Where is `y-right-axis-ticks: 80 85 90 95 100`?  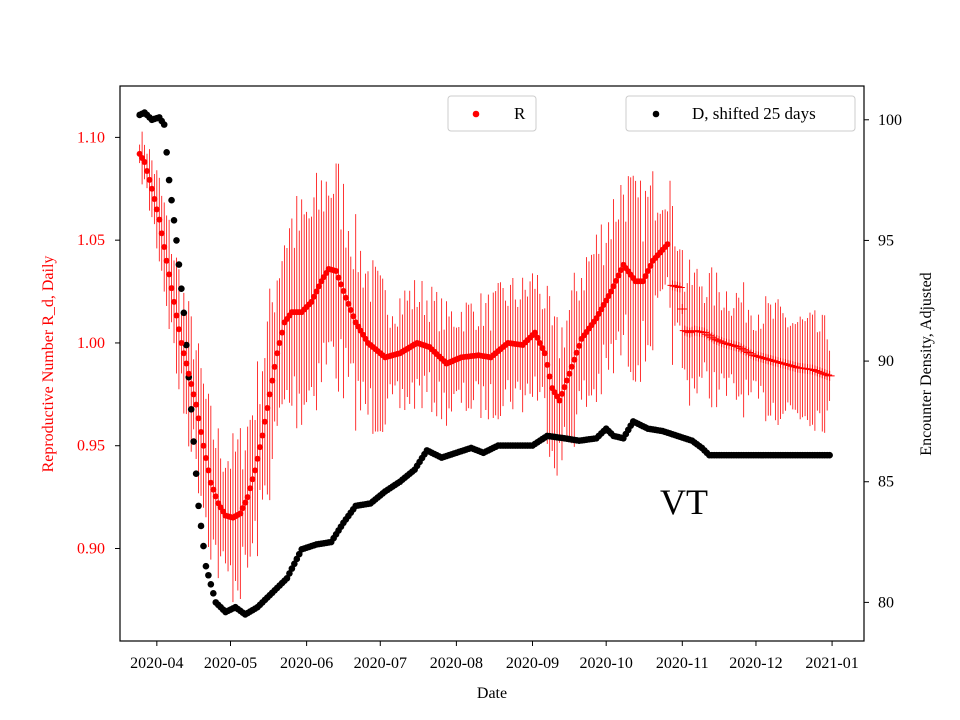
y-right-axis-ticks: 80 85 90 95 100 is located at coordinates (883, 361).